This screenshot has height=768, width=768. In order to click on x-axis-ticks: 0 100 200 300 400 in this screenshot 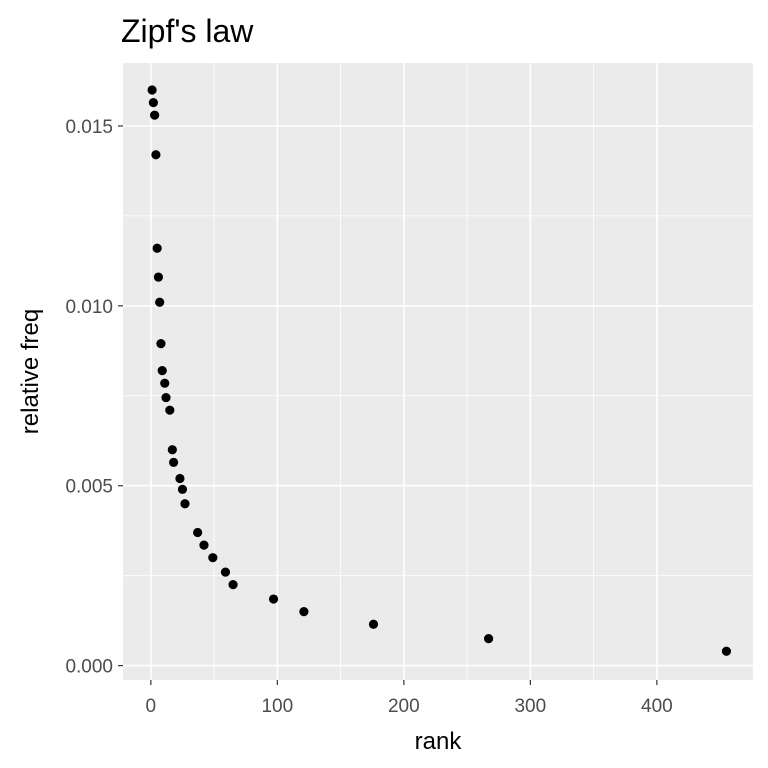, I will do `click(409, 698)`.